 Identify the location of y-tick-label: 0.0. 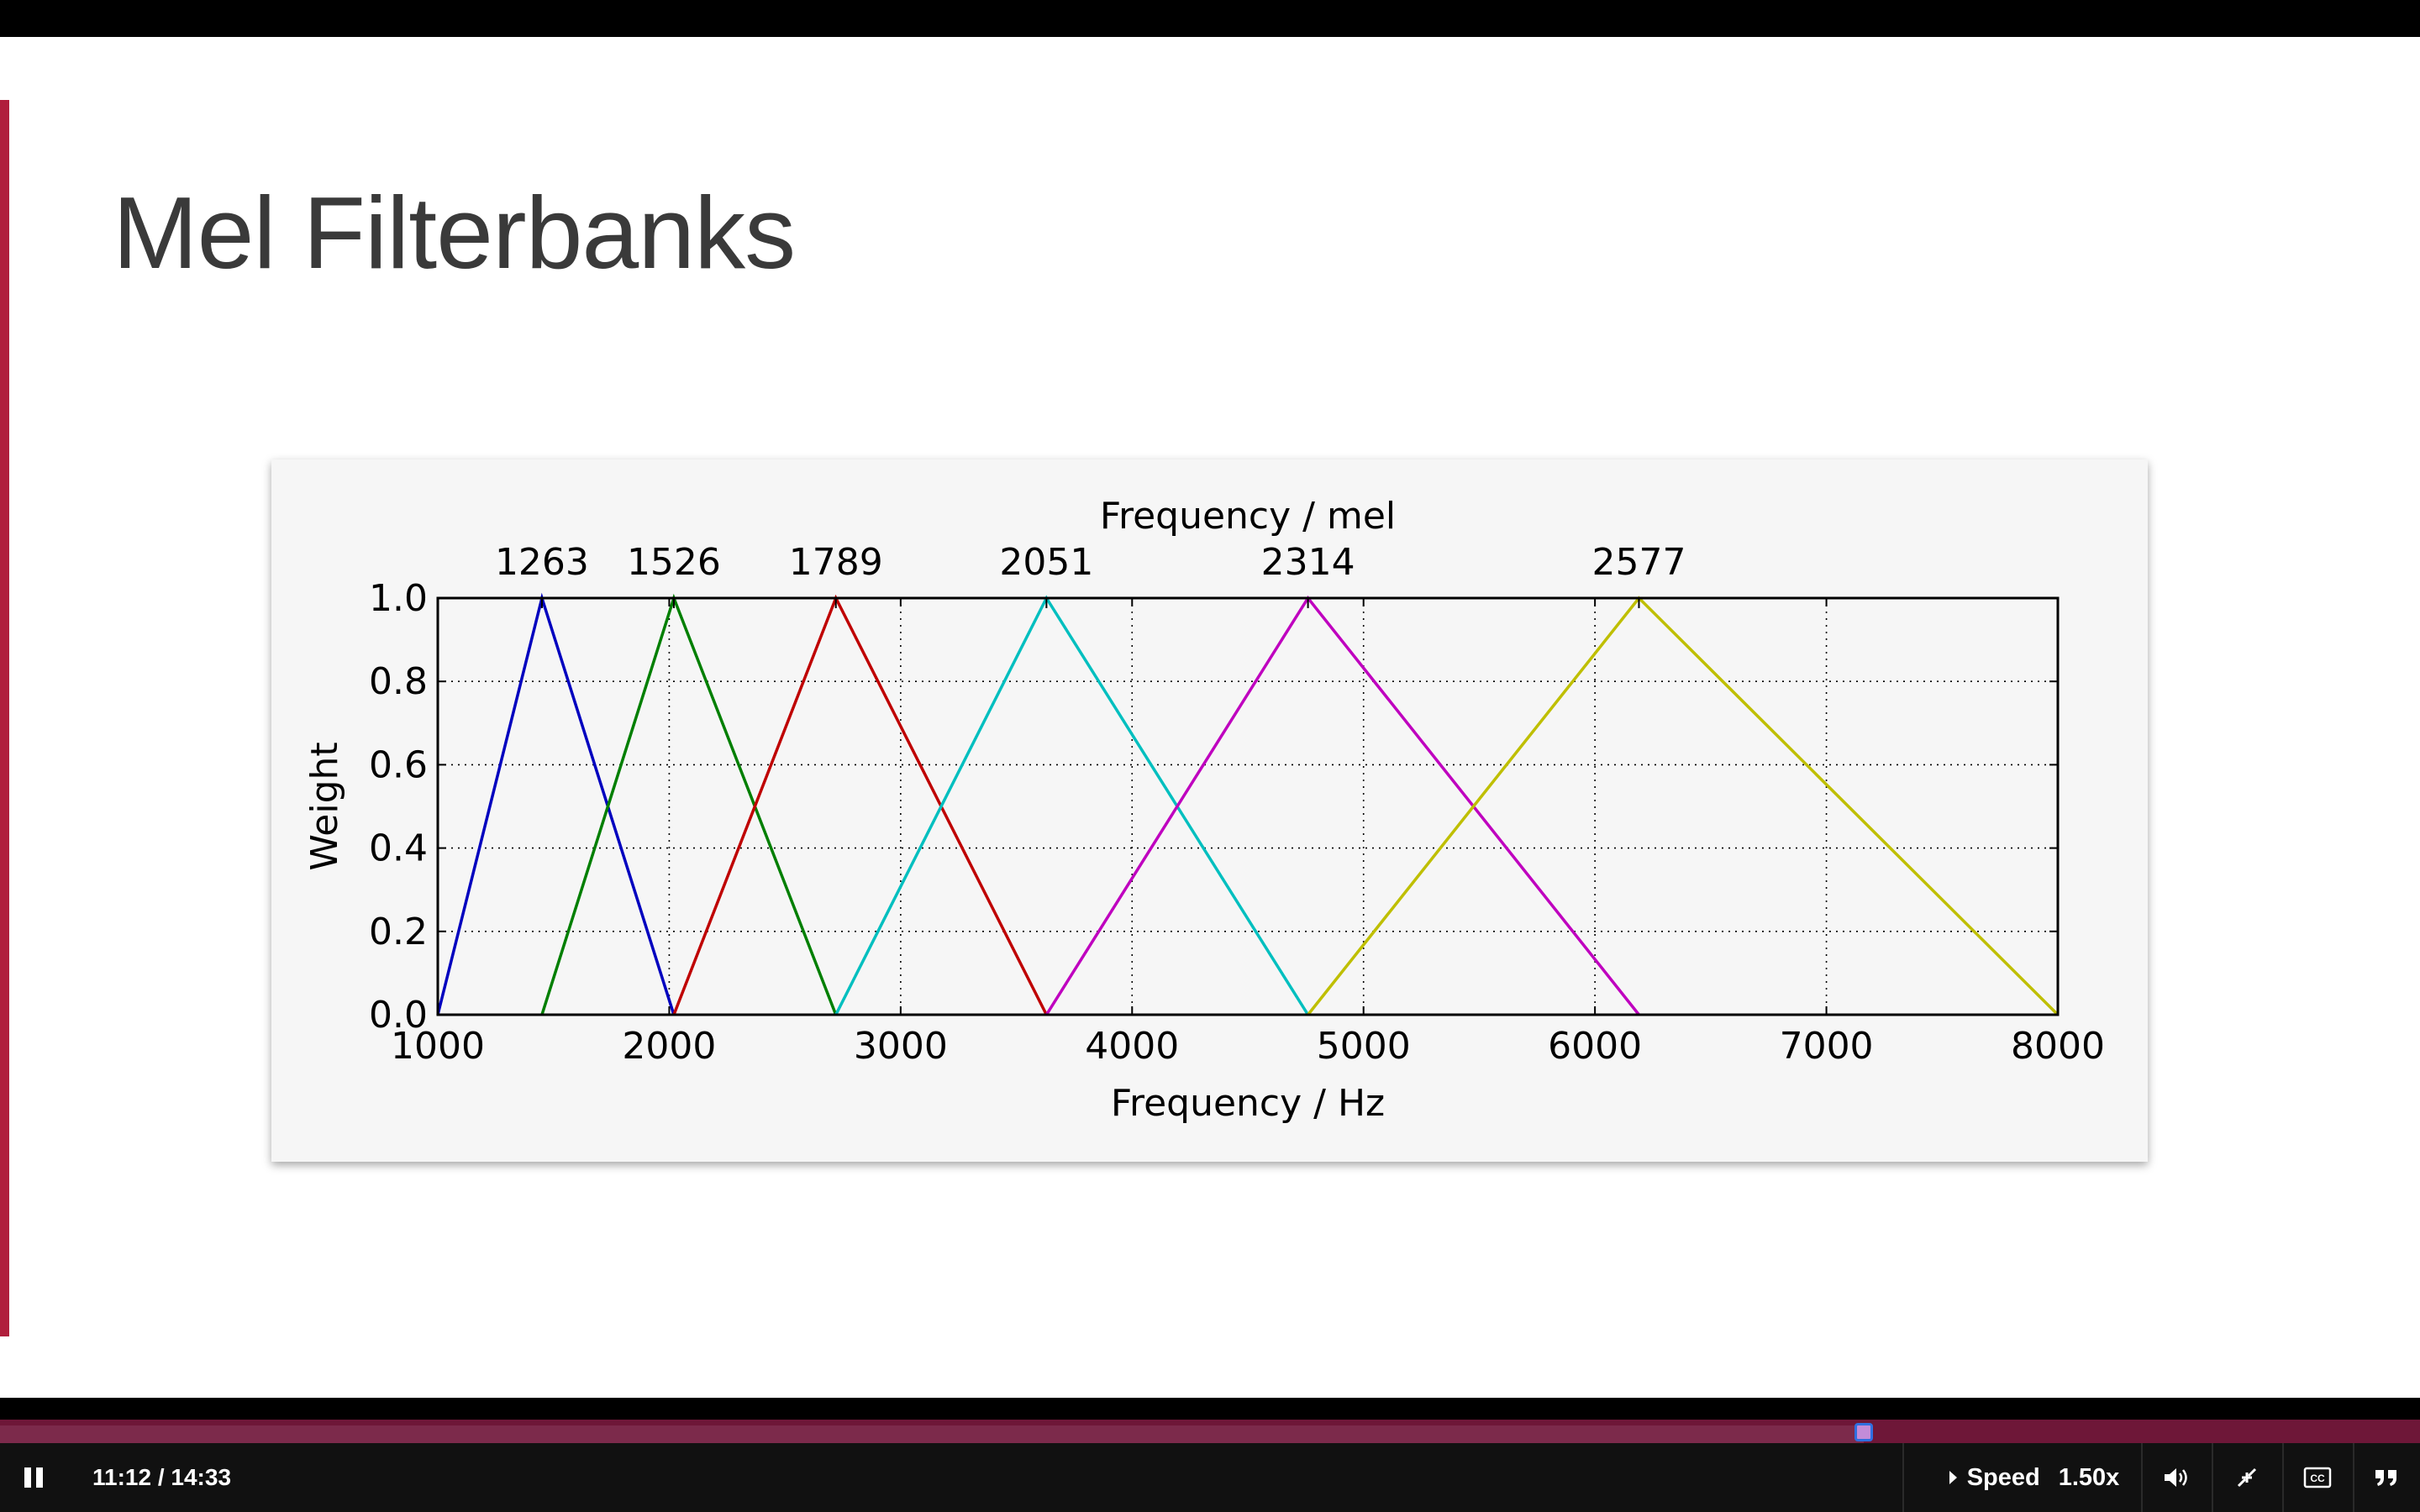
(398, 1015).